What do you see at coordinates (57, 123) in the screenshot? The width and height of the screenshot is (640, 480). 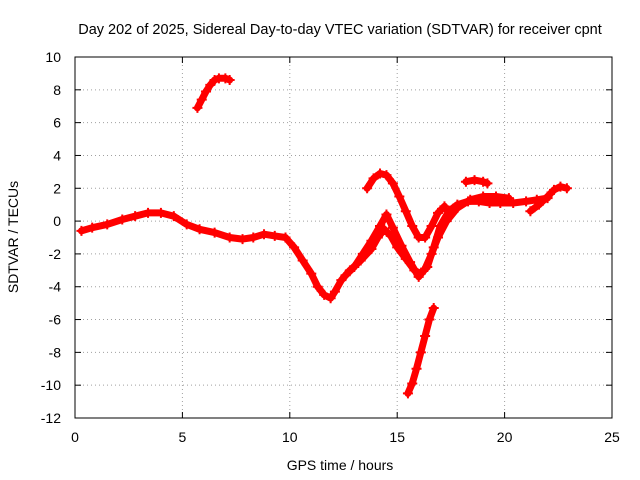 I see `y-tick-label: 6` at bounding box center [57, 123].